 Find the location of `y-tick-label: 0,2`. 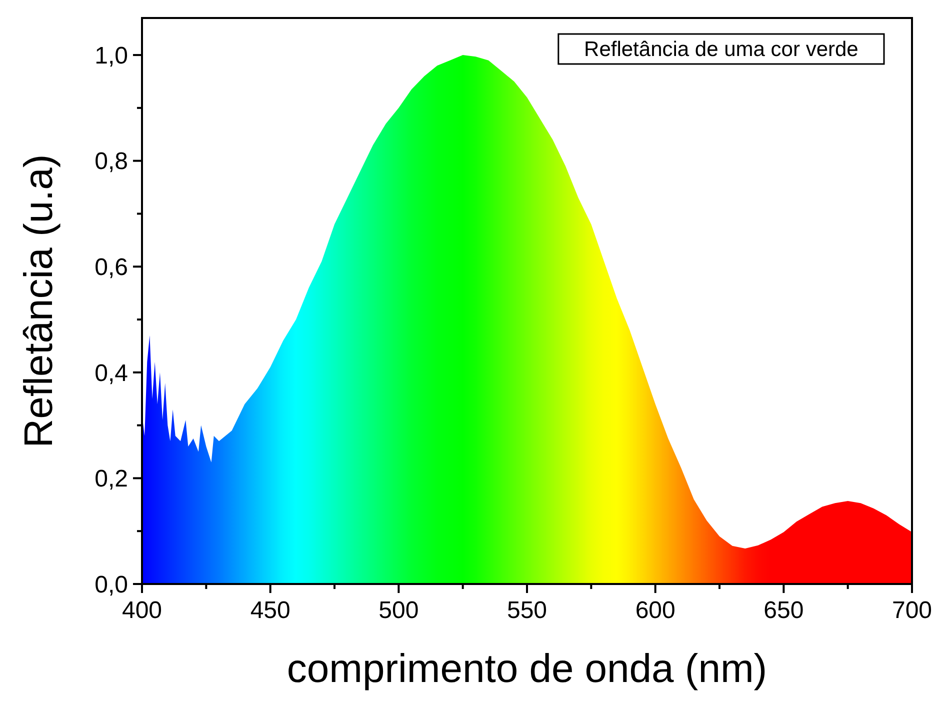

y-tick-label: 0,2 is located at coordinates (111, 479).